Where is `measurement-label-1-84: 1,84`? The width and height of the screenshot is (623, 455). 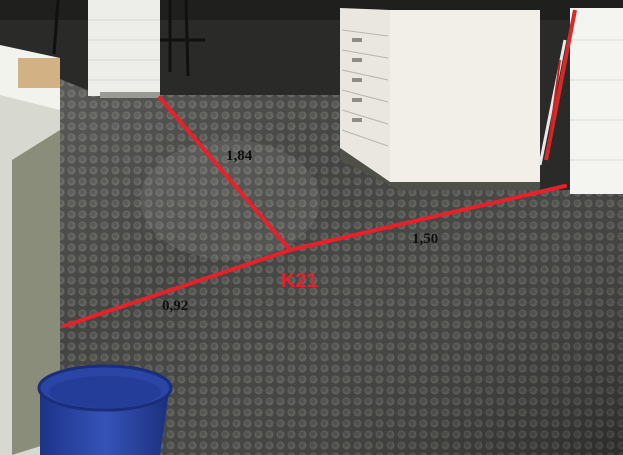
measurement-label-1-84: 1,84 is located at coordinates (239, 156).